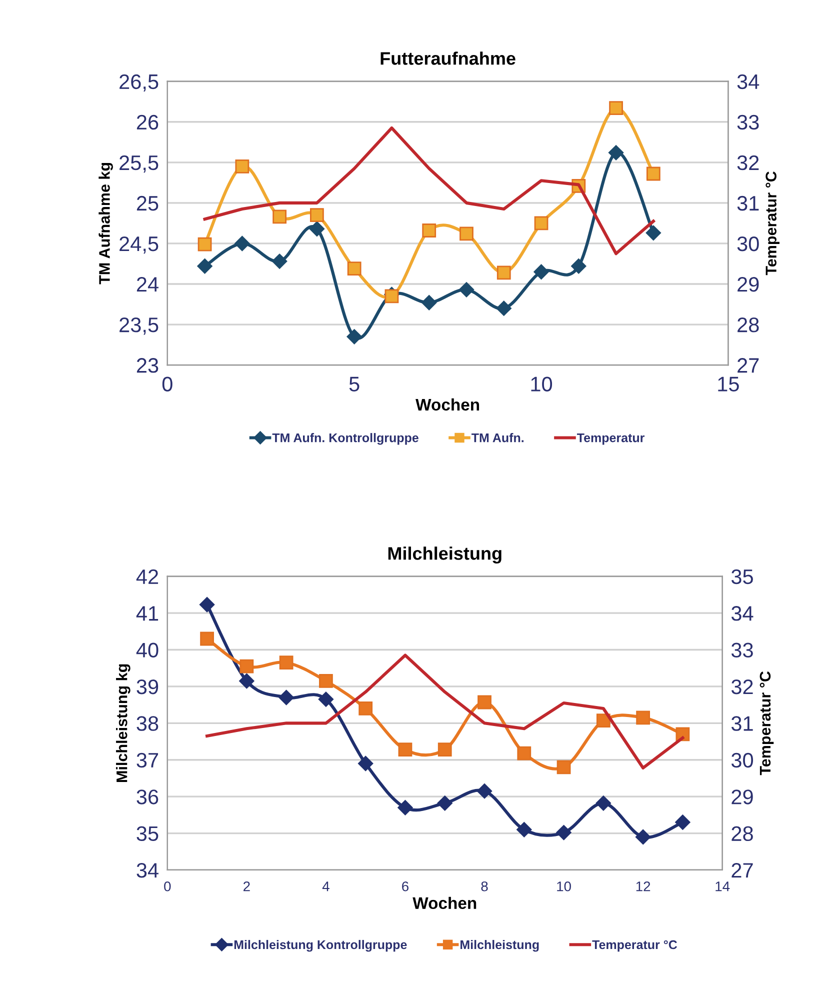  What do you see at coordinates (354, 384) in the screenshot?
I see `x-tick-label: 5` at bounding box center [354, 384].